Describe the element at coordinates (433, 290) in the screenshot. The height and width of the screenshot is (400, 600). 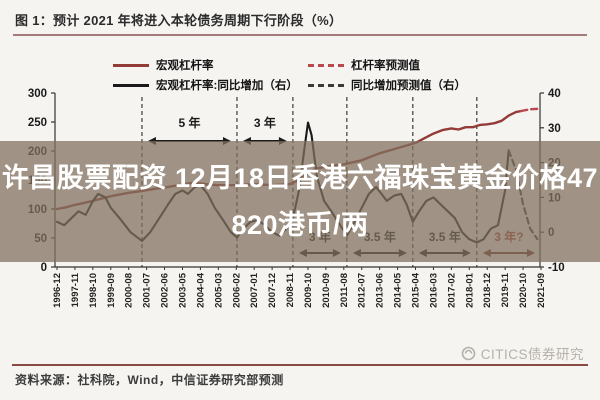
I see `x-axis-tick-label: 2016-03` at that location.